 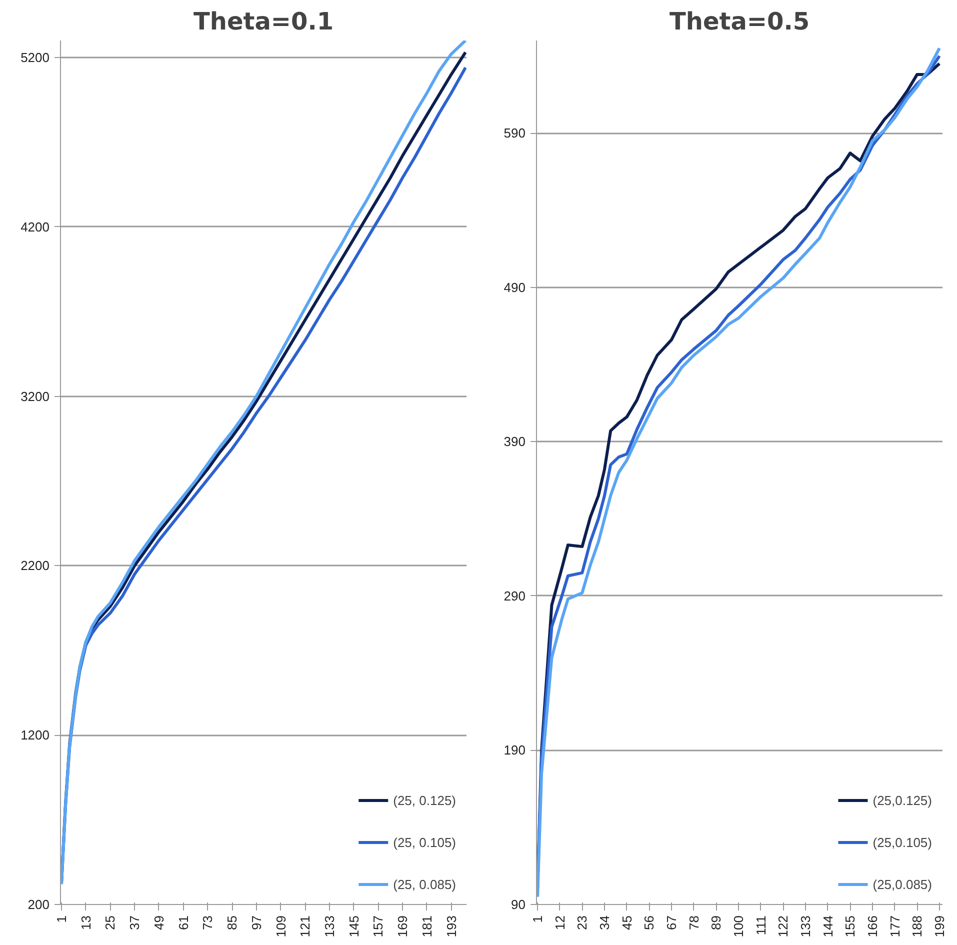 I want to click on x-tick-label: 157, so click(x=378, y=926).